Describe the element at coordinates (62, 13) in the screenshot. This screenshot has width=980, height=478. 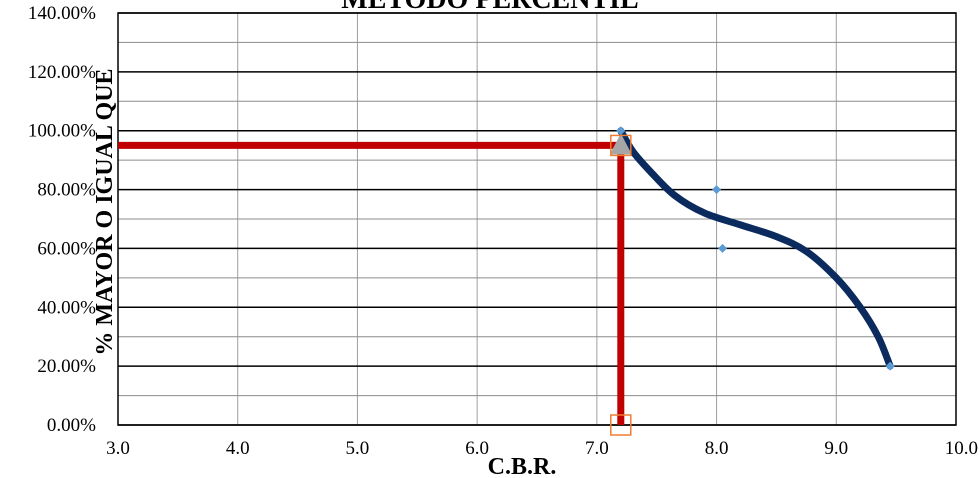
I see `y-tick-label-7: 140.00%` at that location.